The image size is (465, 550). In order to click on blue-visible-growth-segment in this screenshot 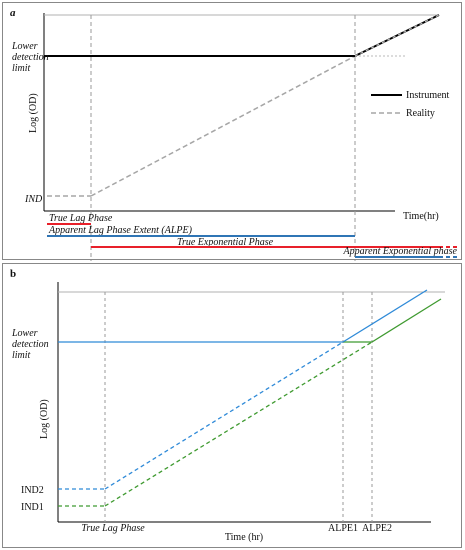, I will do `click(385, 316)`.